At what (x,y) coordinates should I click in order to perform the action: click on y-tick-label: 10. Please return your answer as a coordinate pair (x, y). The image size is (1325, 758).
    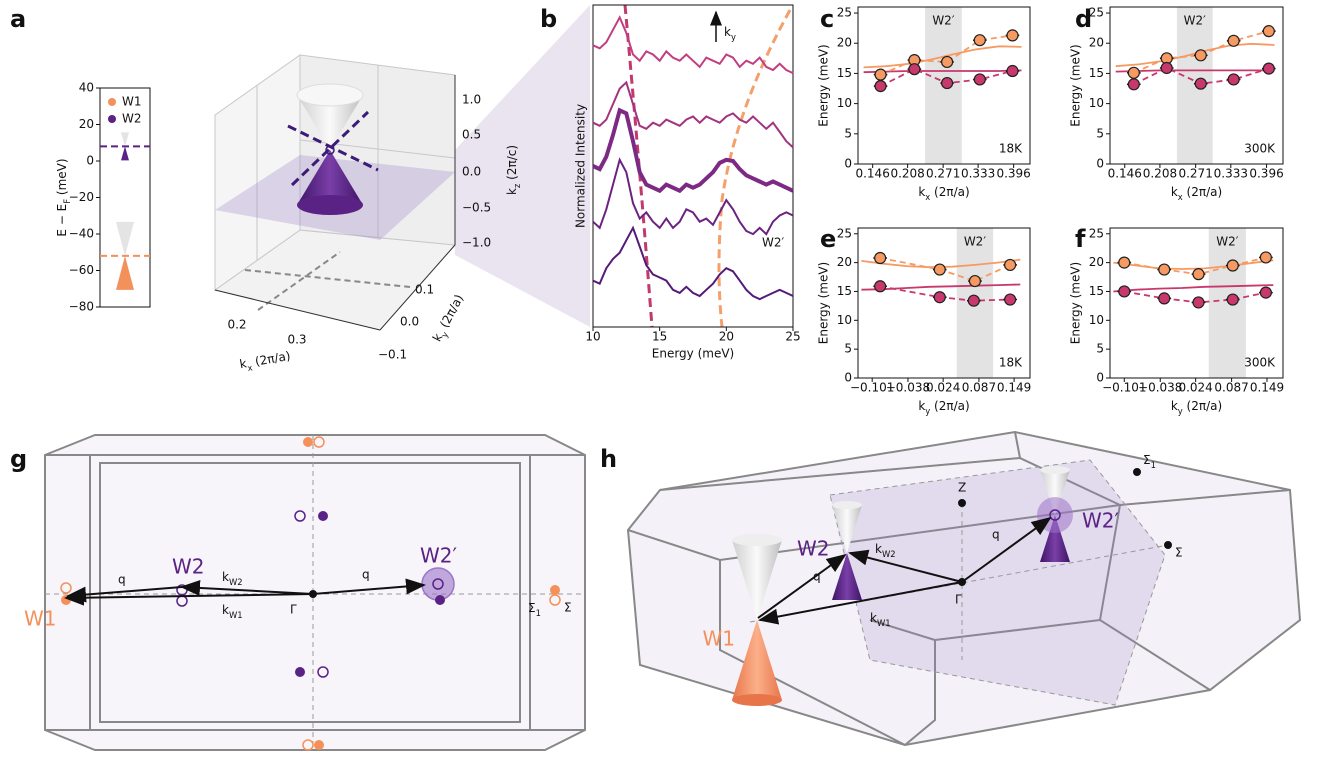
    Looking at the image, I should click on (844, 103).